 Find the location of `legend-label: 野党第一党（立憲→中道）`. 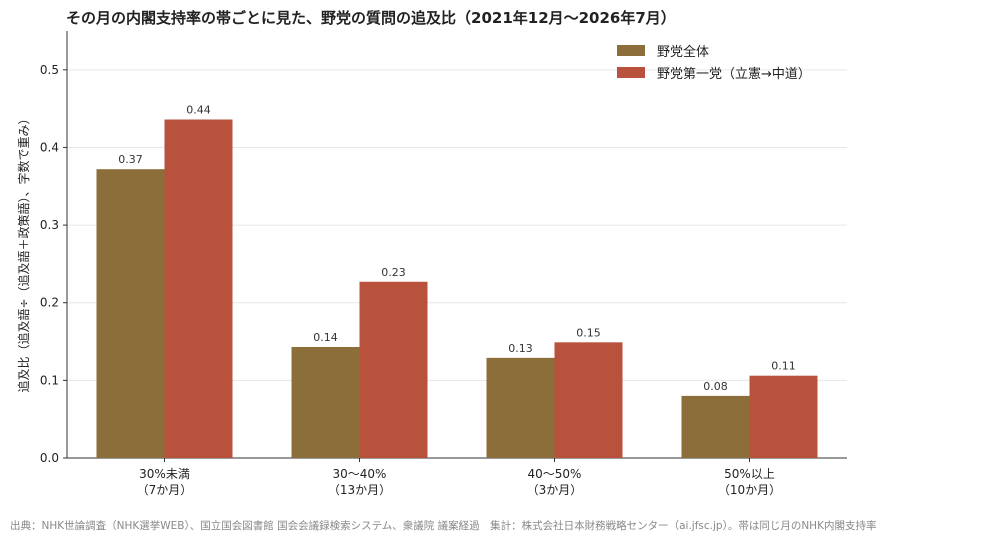

legend-label: 野党第一党（立憲→中道） is located at coordinates (734, 74).